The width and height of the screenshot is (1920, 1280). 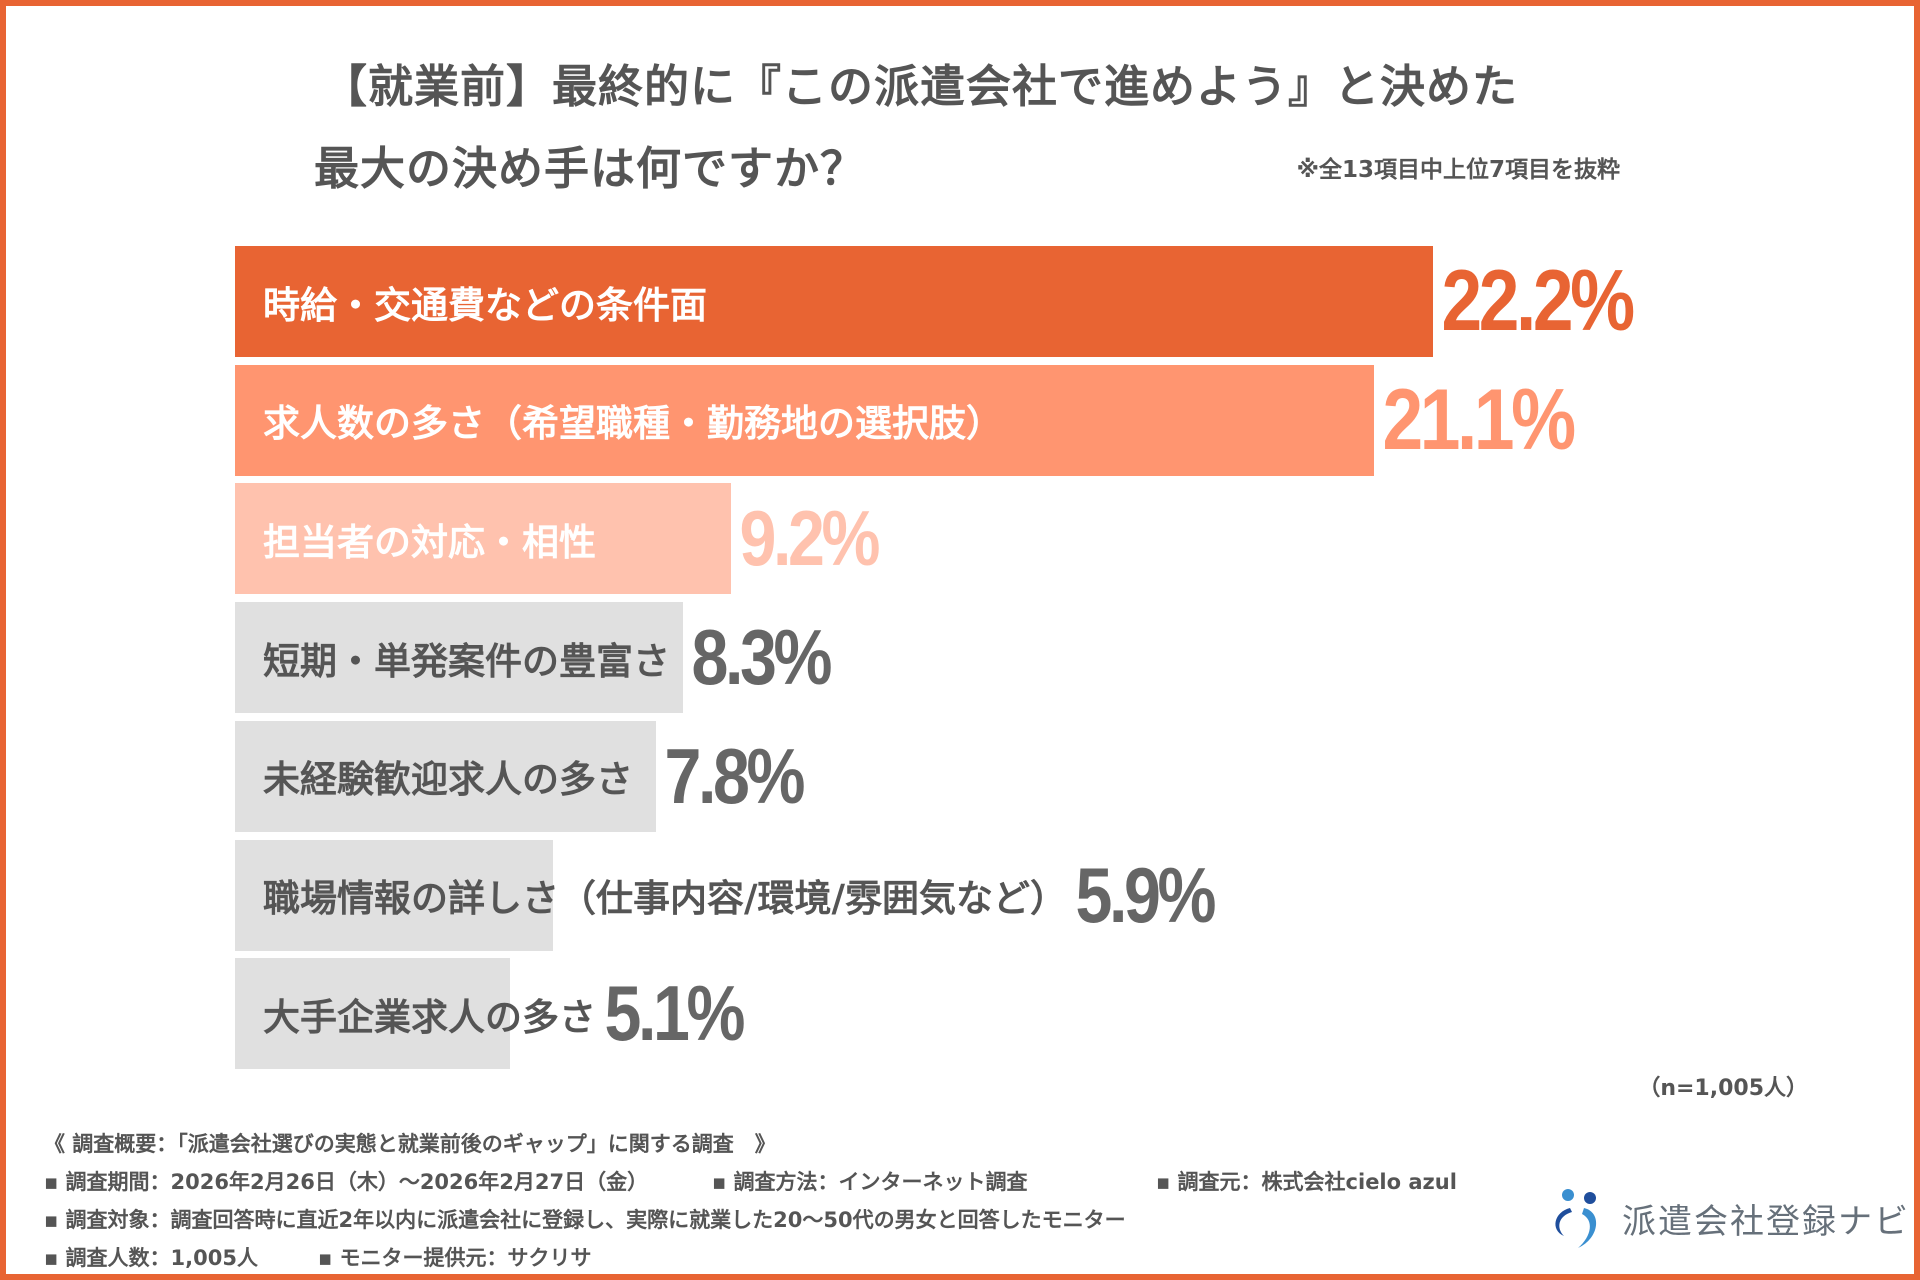 I want to click on bar-label: 短期・単発案件の豊富さ, so click(x=466, y=661).